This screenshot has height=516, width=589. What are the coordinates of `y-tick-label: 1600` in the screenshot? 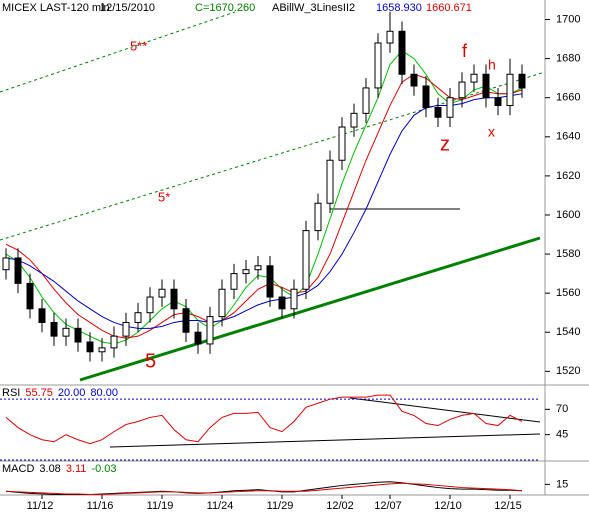 It's located at (568, 215).